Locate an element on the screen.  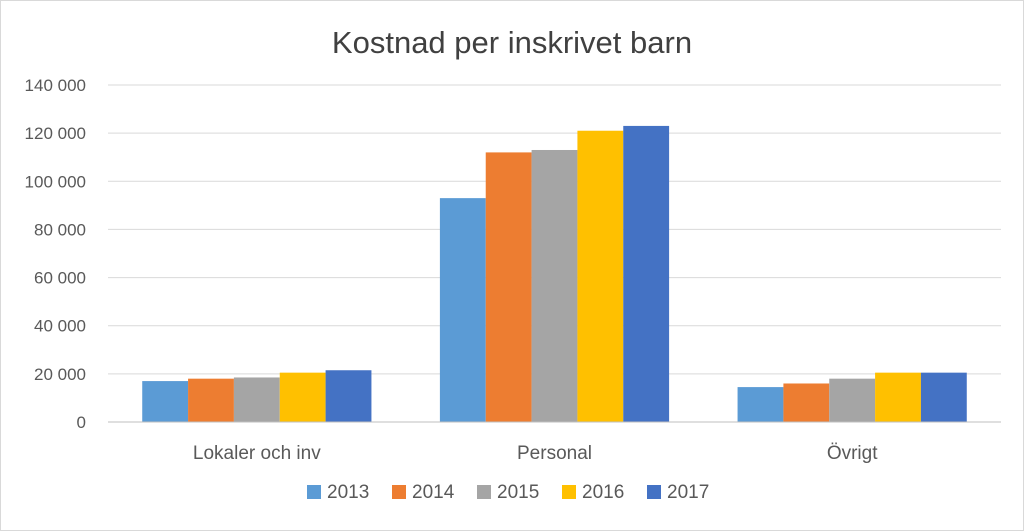
x-tick-label: Personal is located at coordinates (554, 453).